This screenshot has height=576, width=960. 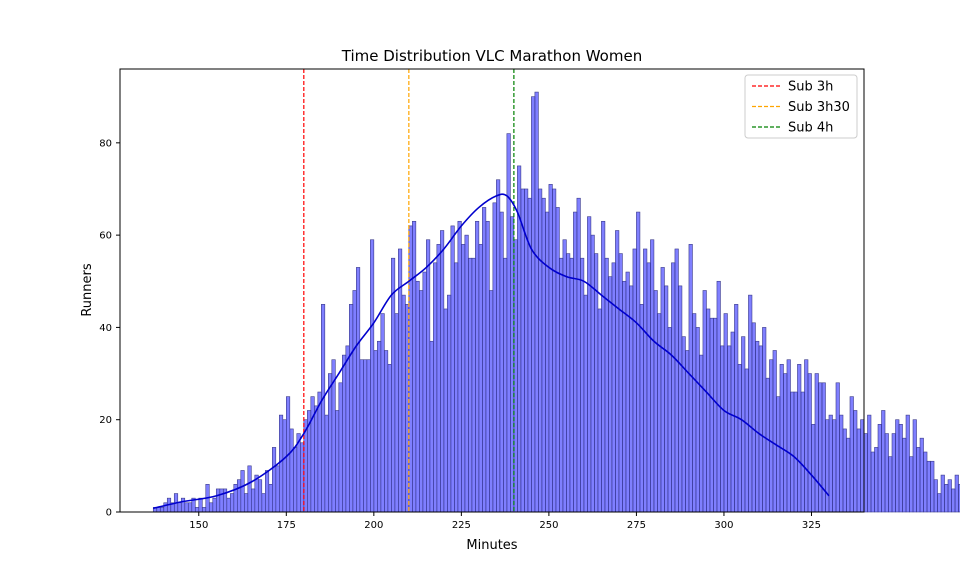 What do you see at coordinates (109, 328) in the screenshot?
I see `y-axis-ticks: 0 20 40 60 80` at bounding box center [109, 328].